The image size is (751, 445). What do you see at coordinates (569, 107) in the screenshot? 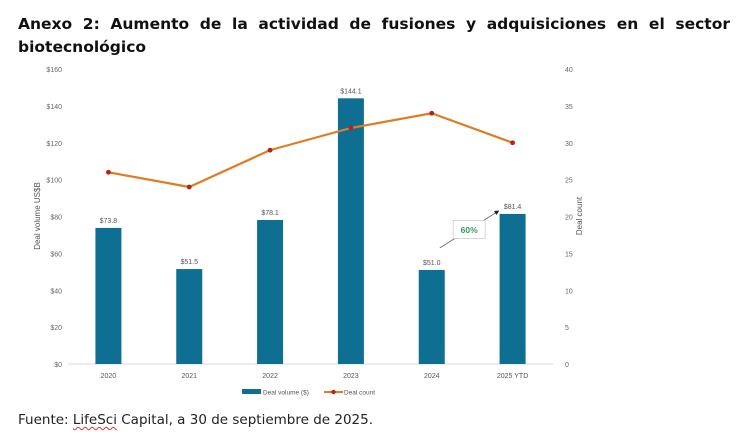
I see `right-tick-label: 35` at bounding box center [569, 107].